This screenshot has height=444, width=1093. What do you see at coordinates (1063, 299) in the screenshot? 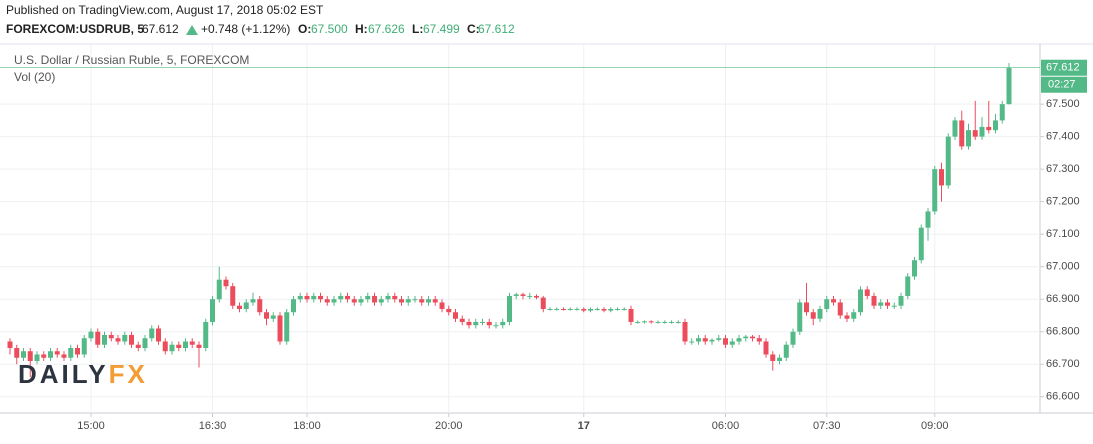
I see `y-tick-label: 66.900` at bounding box center [1063, 299].